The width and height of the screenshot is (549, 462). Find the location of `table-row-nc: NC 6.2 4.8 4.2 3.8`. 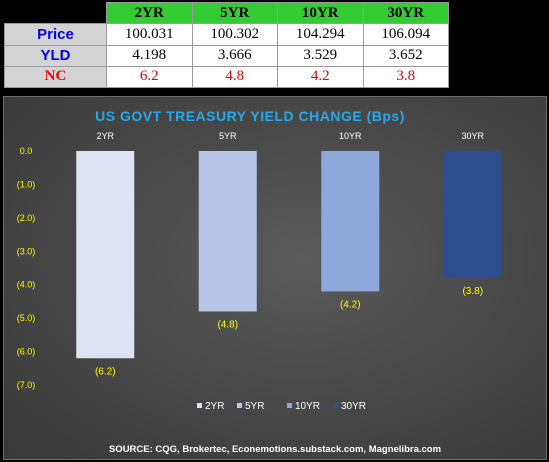

table-row-nc: NC 6.2 4.8 4.2 3.8 is located at coordinates (226, 77).